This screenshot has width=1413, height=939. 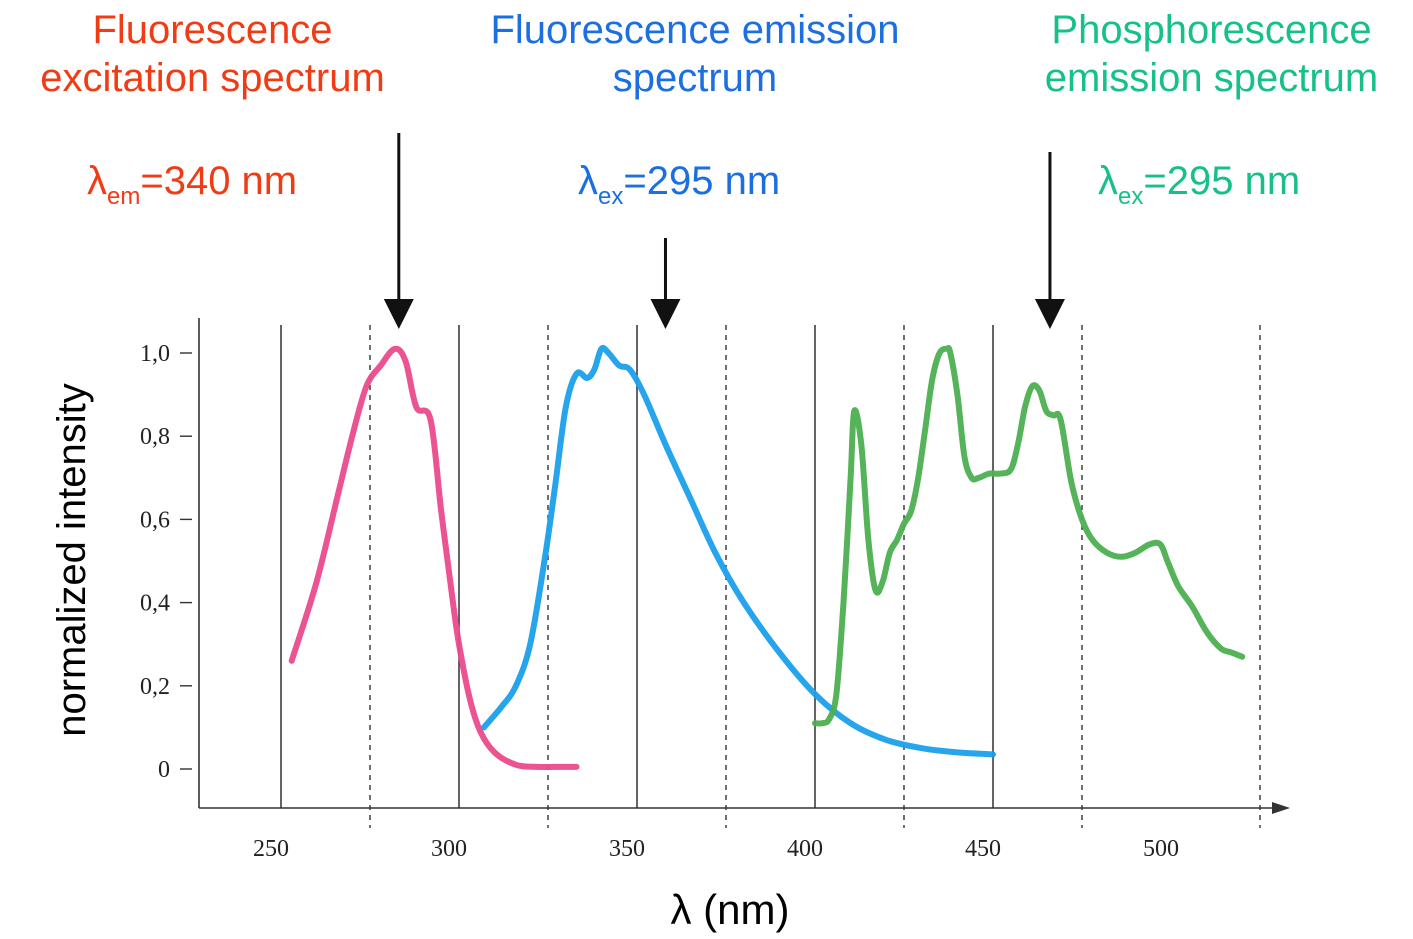 What do you see at coordinates (212, 78) in the screenshot?
I see `excitation-title-line2: excitation spectrum` at bounding box center [212, 78].